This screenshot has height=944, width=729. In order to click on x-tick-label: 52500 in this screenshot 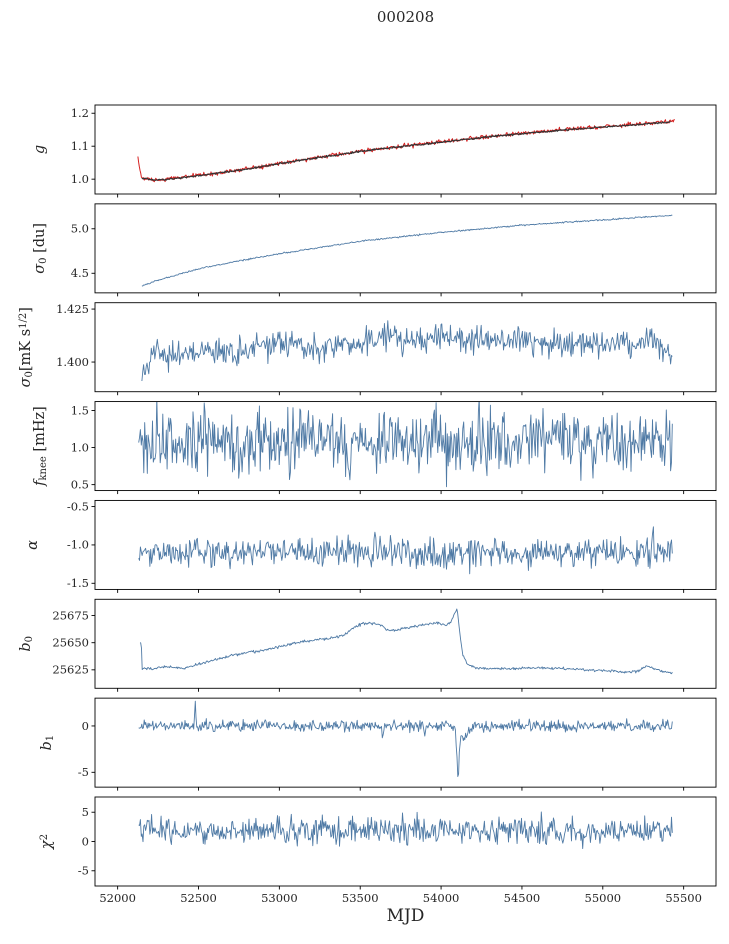, I will do `click(198, 898)`.